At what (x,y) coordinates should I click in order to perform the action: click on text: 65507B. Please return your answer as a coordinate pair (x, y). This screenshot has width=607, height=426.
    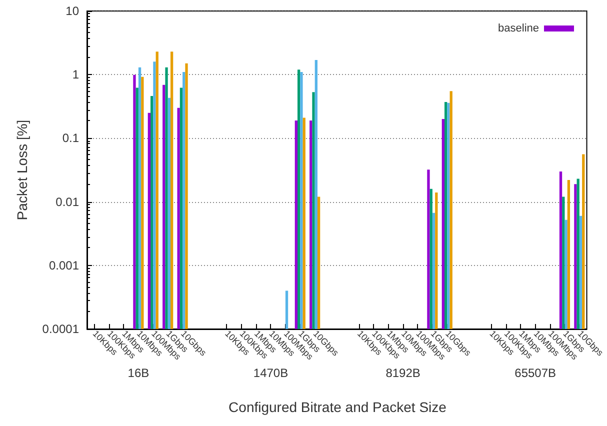
    Looking at the image, I should click on (535, 373).